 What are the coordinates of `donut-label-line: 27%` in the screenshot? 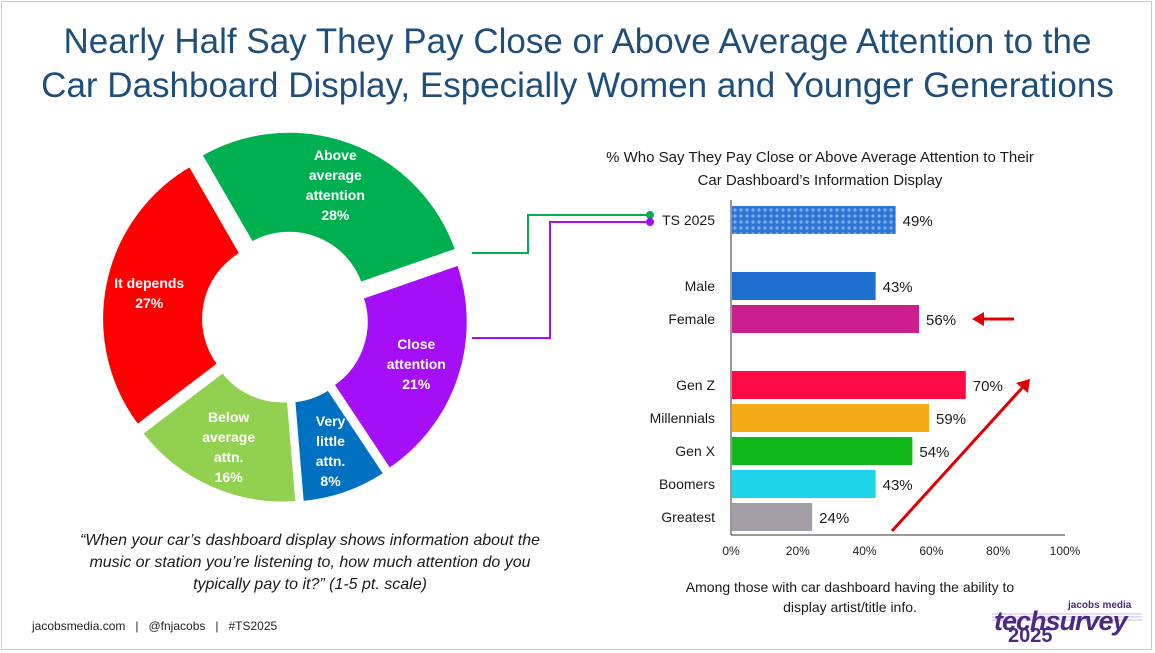 It's located at (149, 302).